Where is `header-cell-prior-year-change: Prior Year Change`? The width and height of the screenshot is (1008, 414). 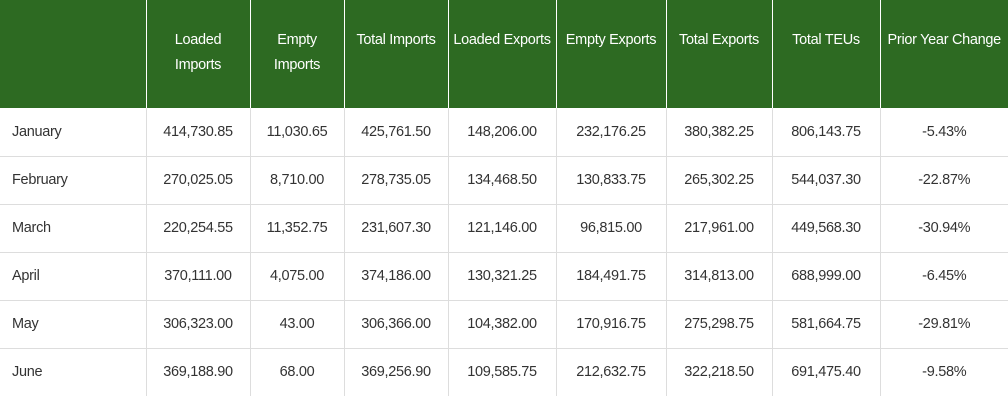 header-cell-prior-year-change: Prior Year Change is located at coordinates (943, 54).